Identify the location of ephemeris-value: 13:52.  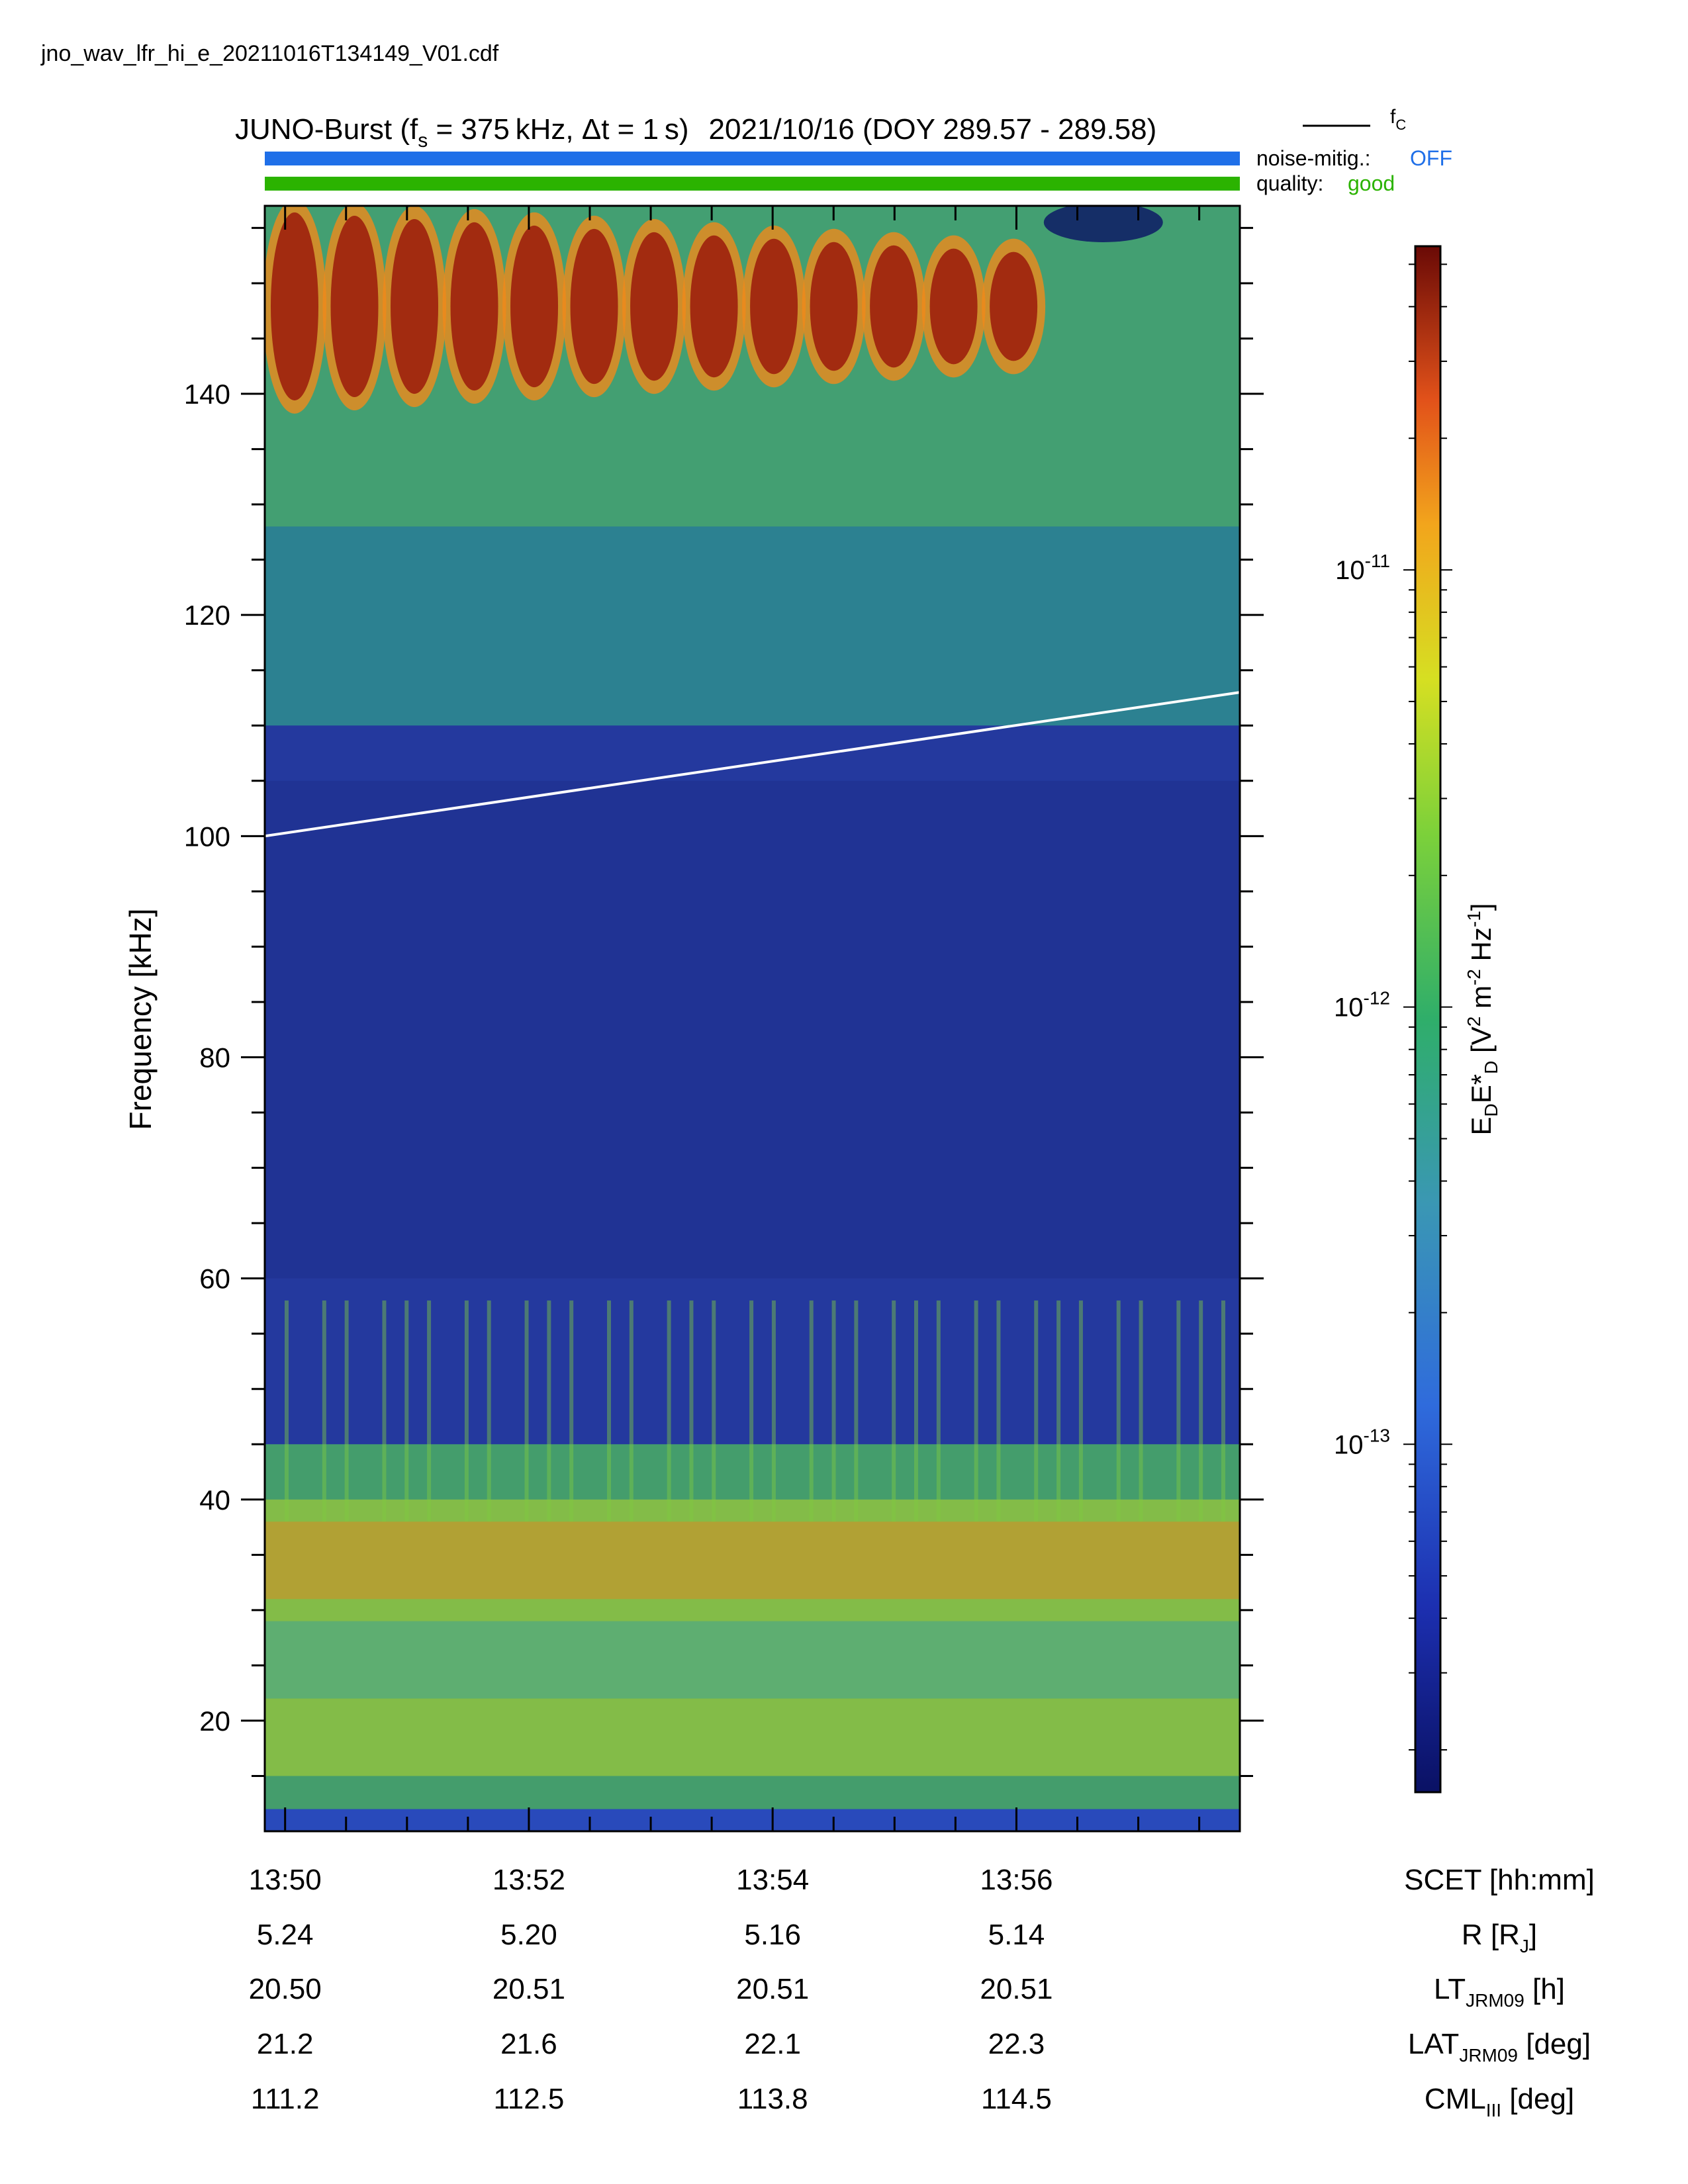
(528, 1880).